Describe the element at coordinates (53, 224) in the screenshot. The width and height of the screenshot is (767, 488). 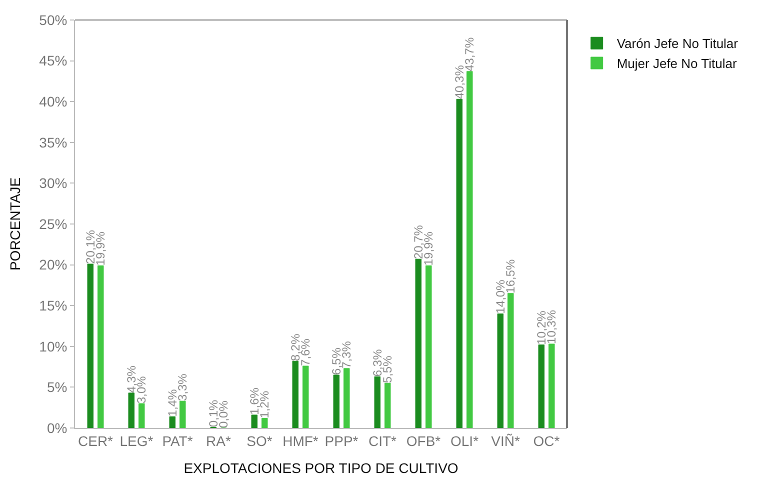
I see `y-tick-label: 25%` at that location.